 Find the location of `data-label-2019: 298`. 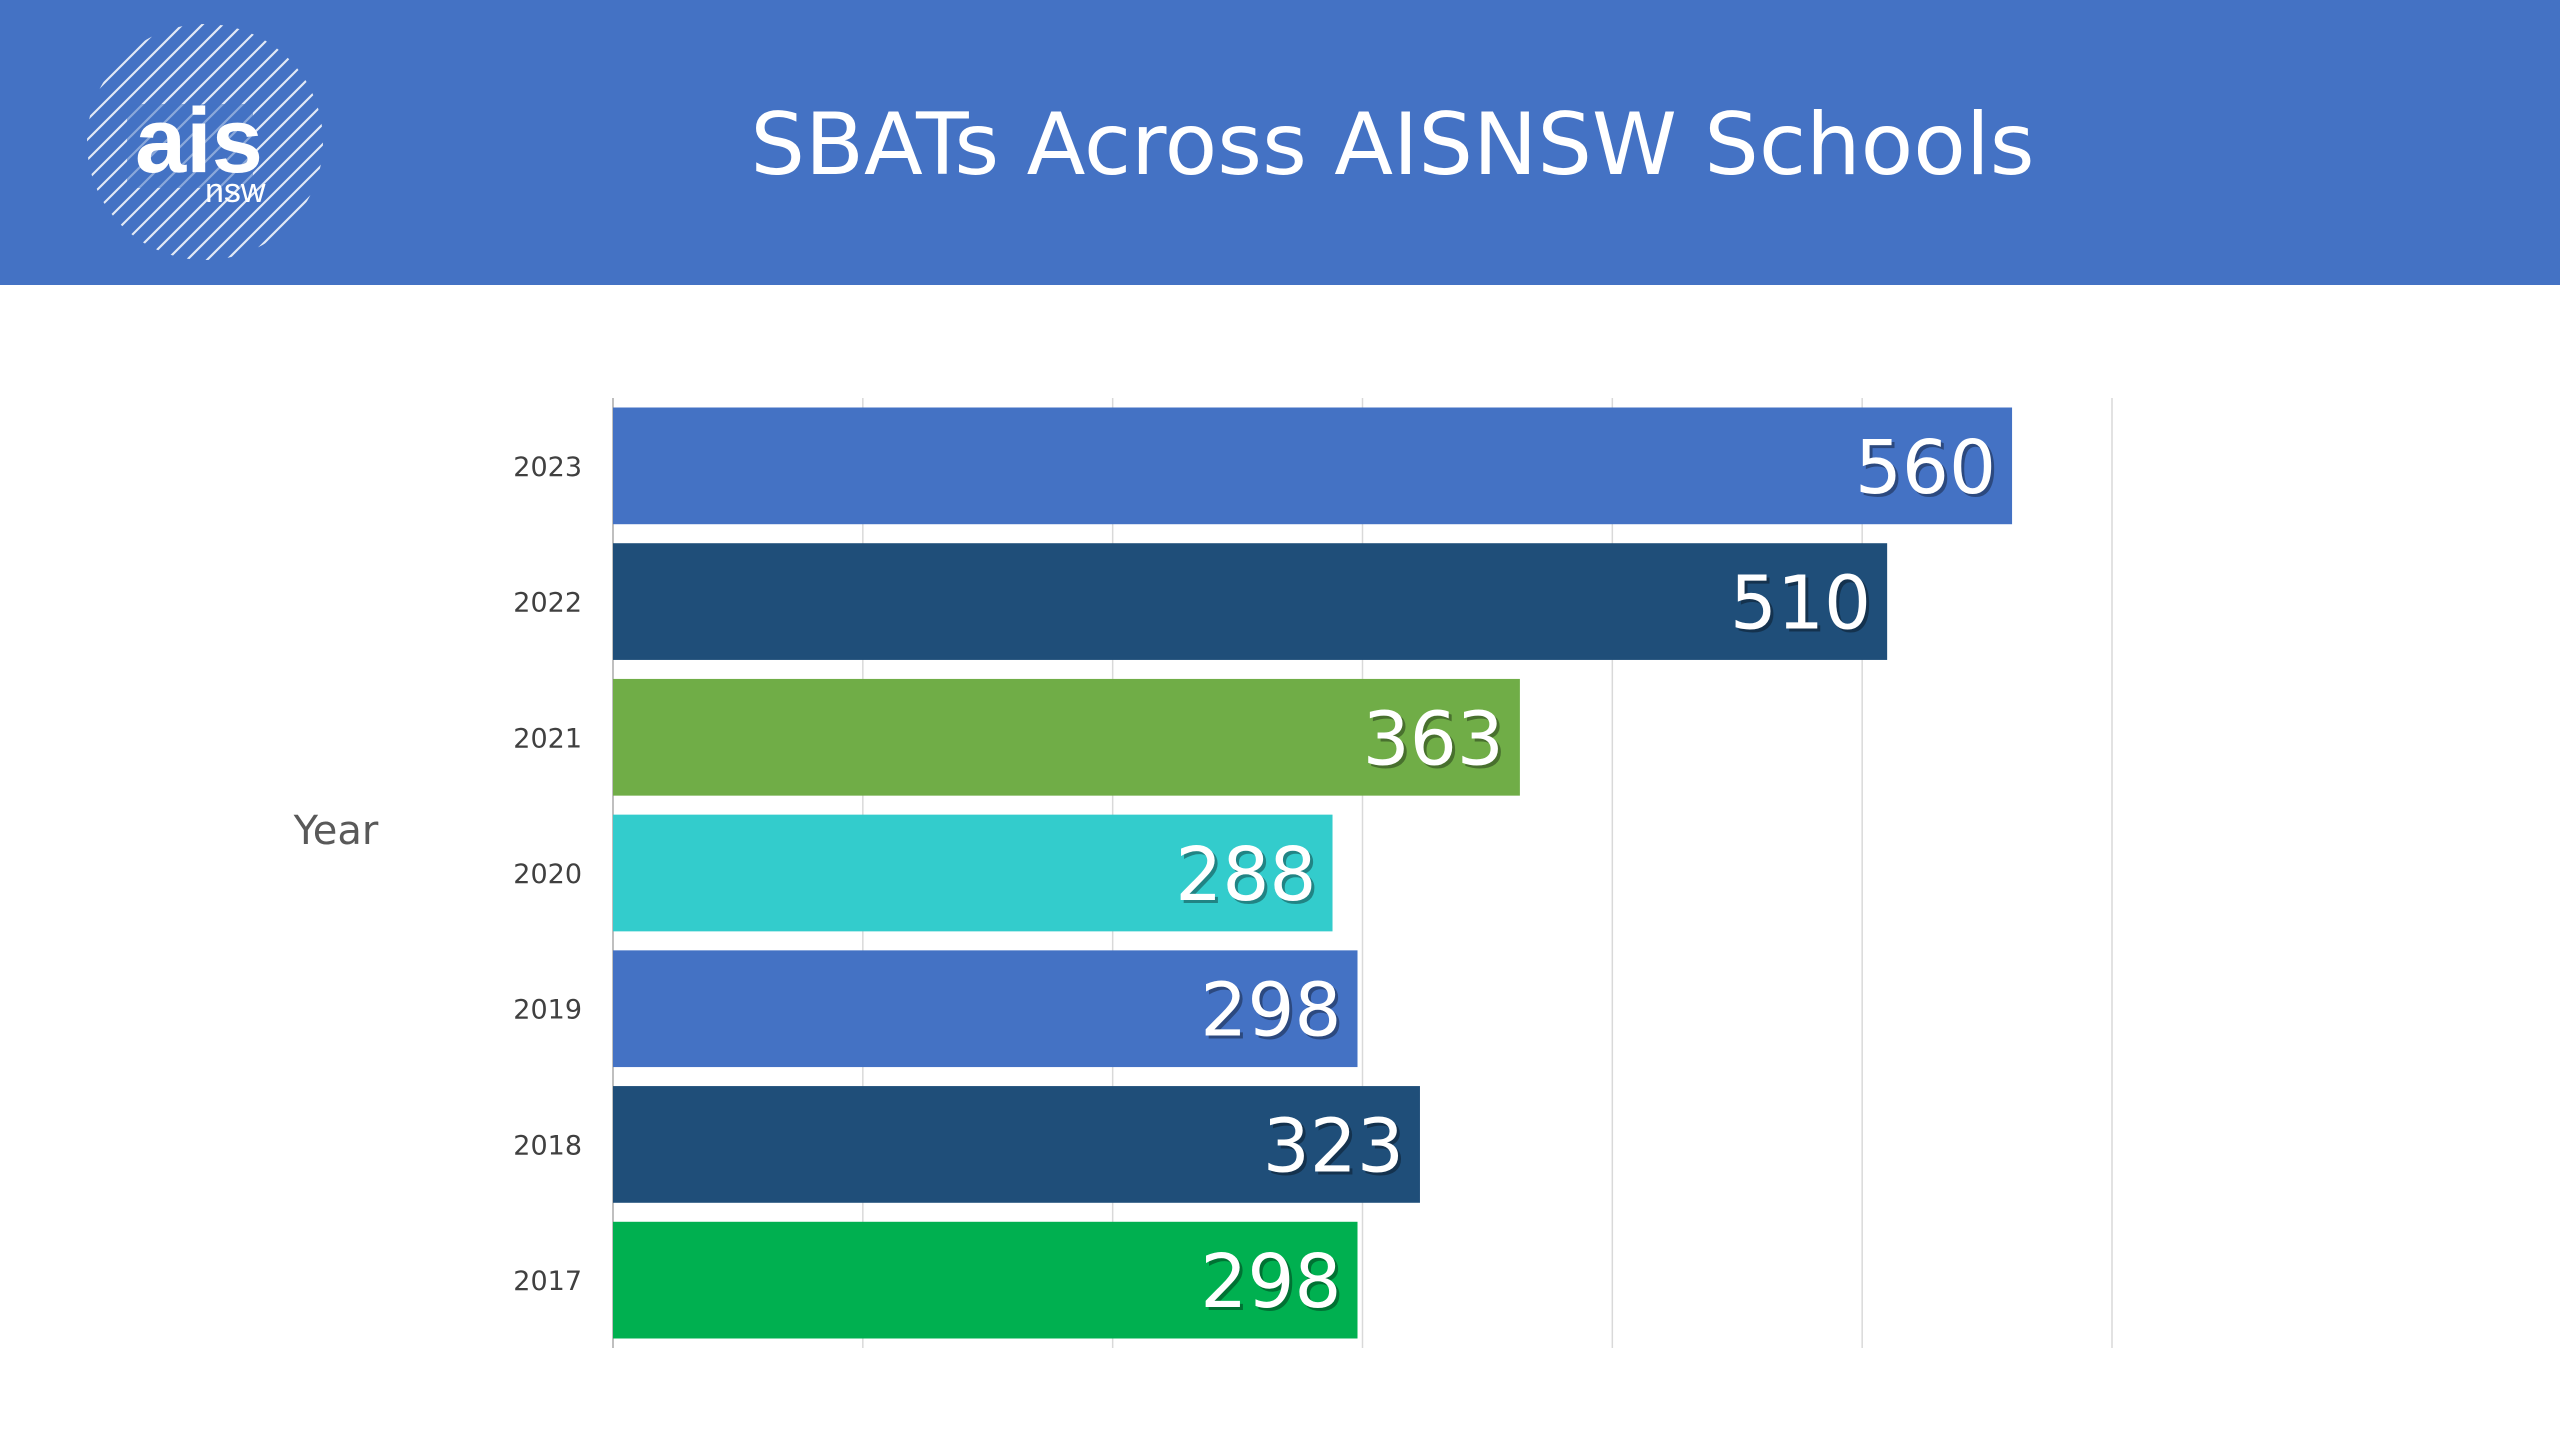

data-label-2019: 298 is located at coordinates (1270, 1011).